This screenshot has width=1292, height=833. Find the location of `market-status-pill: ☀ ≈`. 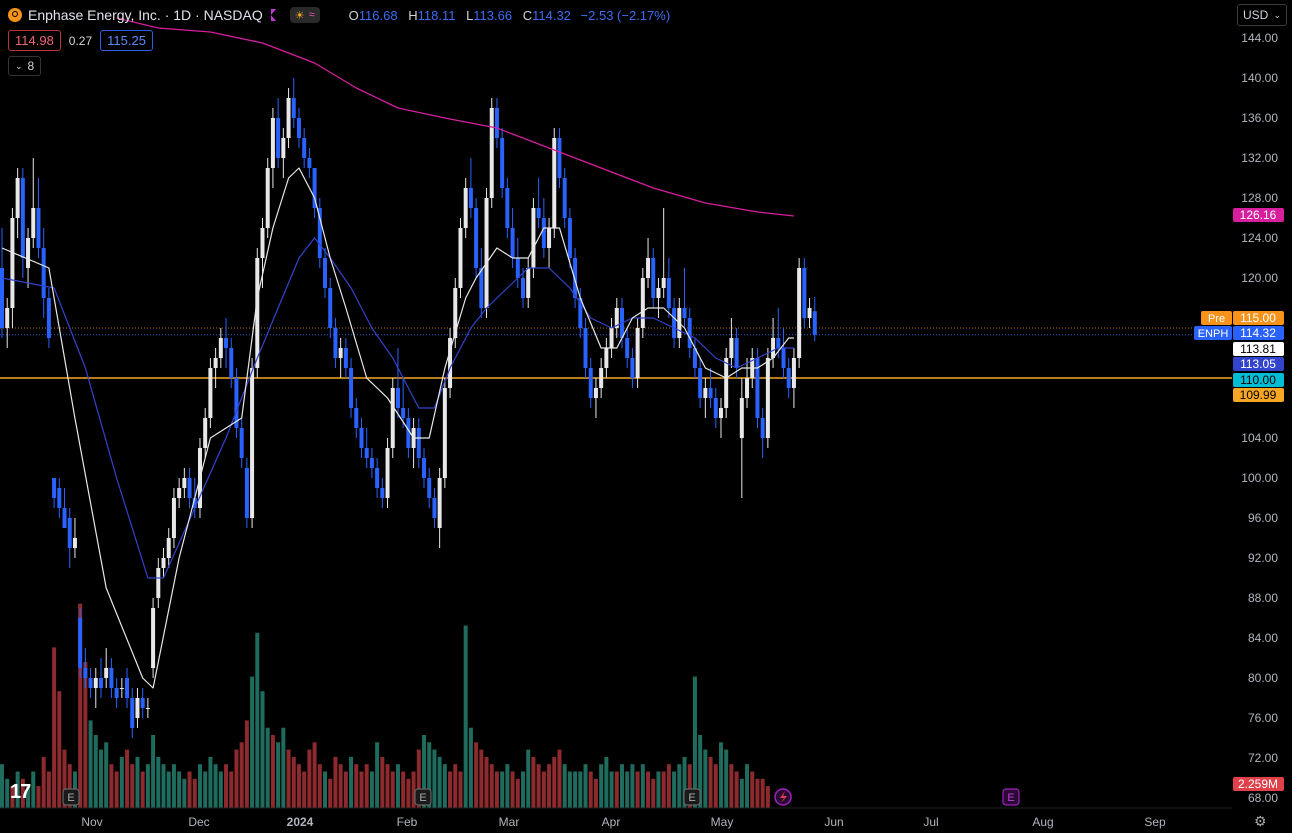

market-status-pill: ☀ ≈ is located at coordinates (304, 15).